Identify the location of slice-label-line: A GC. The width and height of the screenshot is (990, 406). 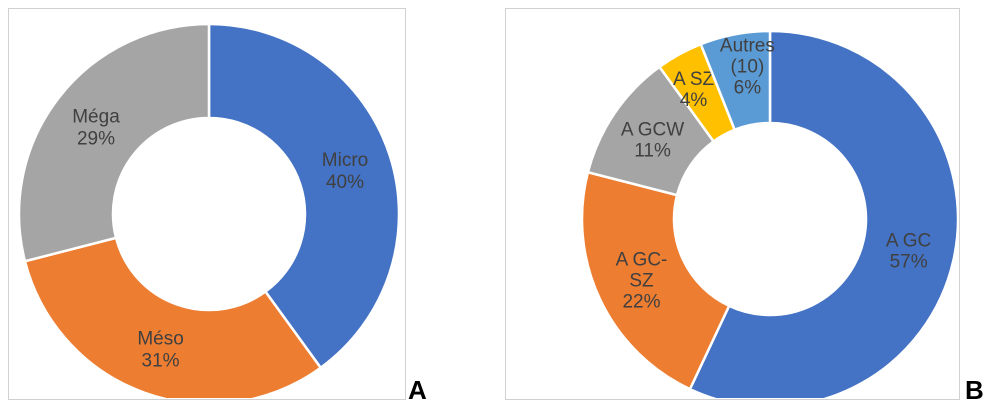
(908, 240).